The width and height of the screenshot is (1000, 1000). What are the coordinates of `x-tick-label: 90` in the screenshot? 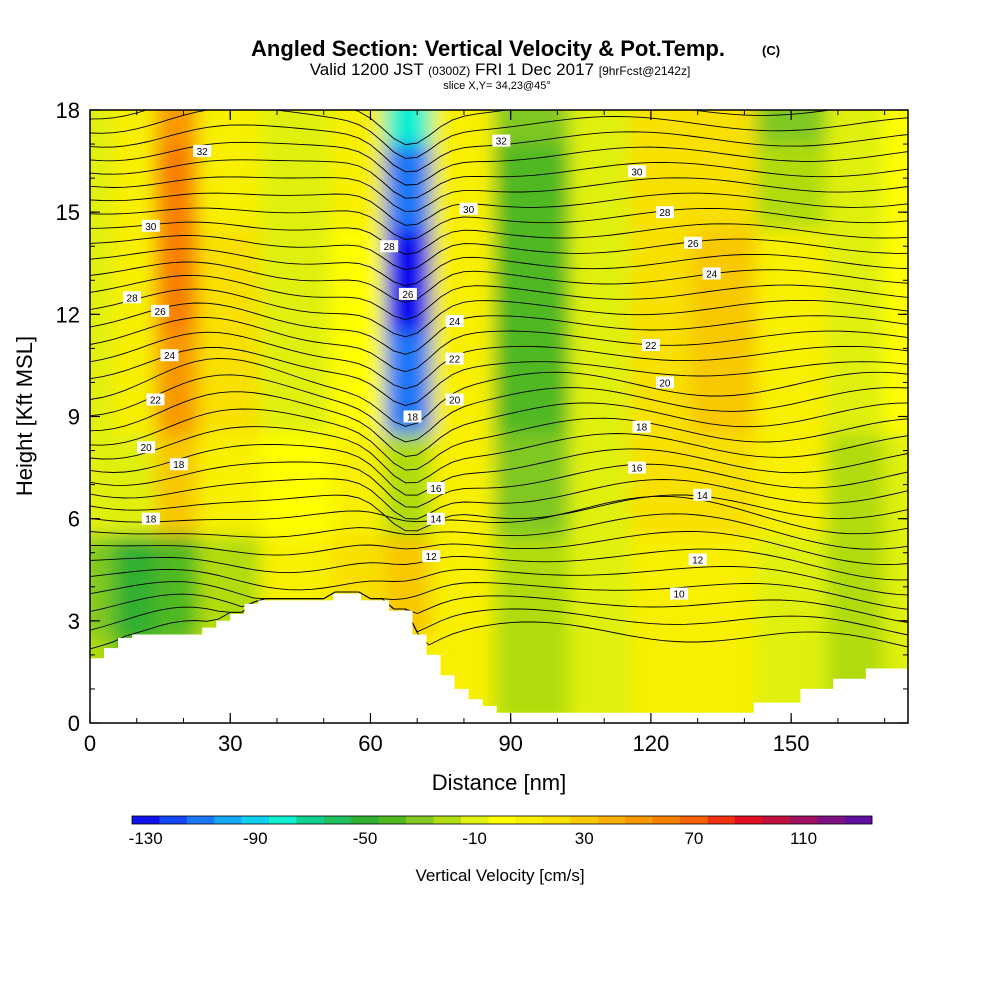 It's located at (510, 743).